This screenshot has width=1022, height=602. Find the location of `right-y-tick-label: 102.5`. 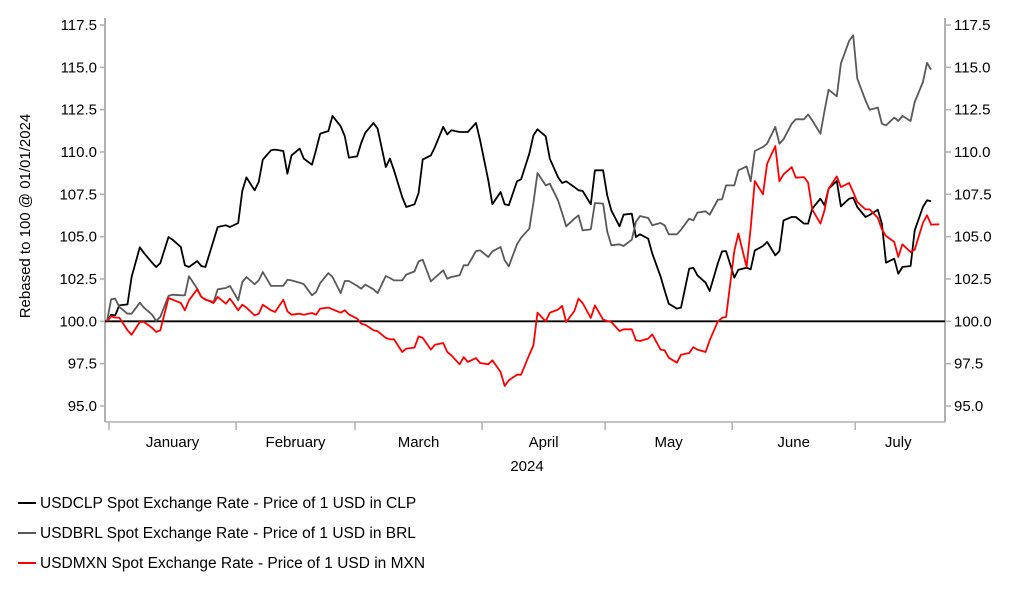

right-y-tick-label: 102.5 is located at coordinates (973, 279).